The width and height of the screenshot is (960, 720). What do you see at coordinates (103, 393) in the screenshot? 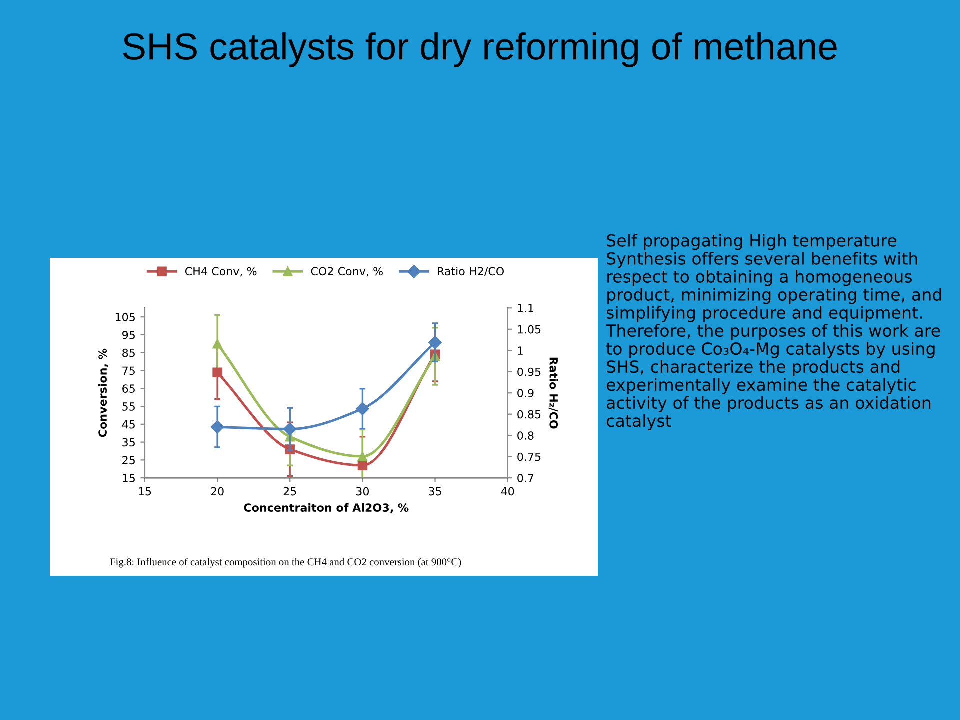
I see `y-axis-title: Conversion, %` at bounding box center [103, 393].